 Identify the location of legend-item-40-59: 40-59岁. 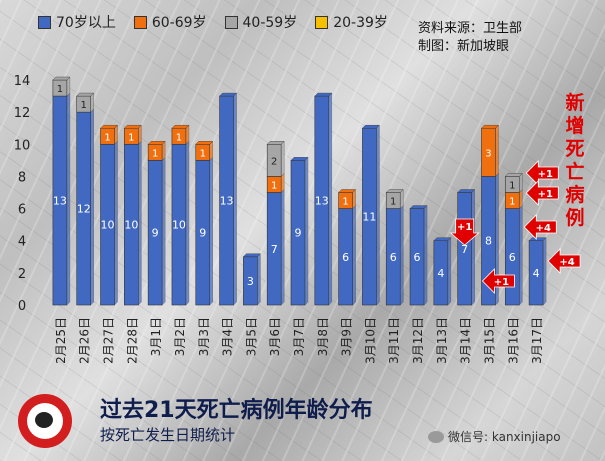
(261, 22).